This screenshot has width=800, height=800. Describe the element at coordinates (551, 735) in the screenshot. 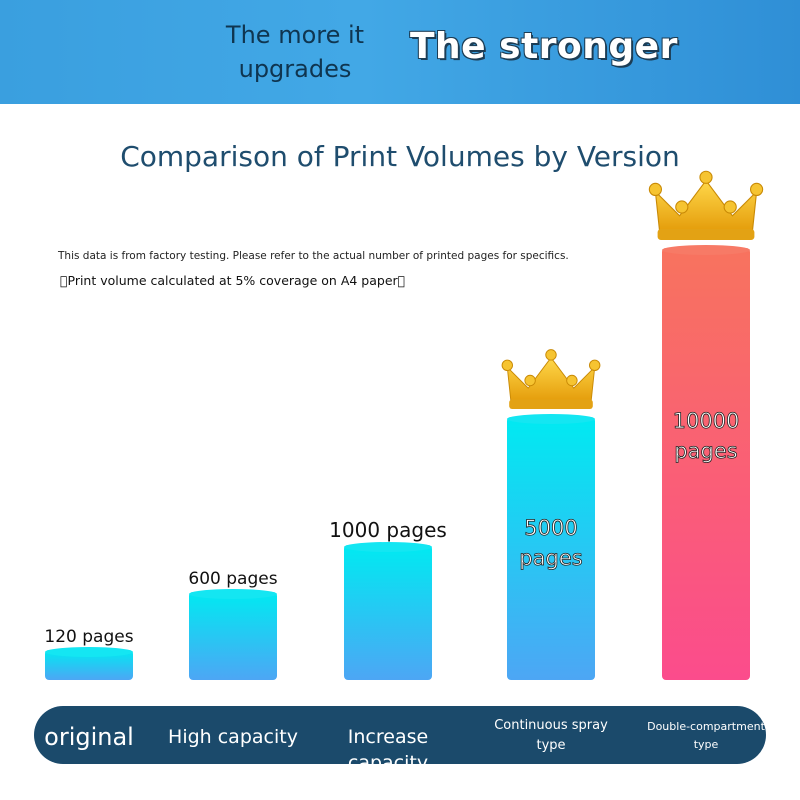

I see `category-label-4: Continuous spray type` at that location.